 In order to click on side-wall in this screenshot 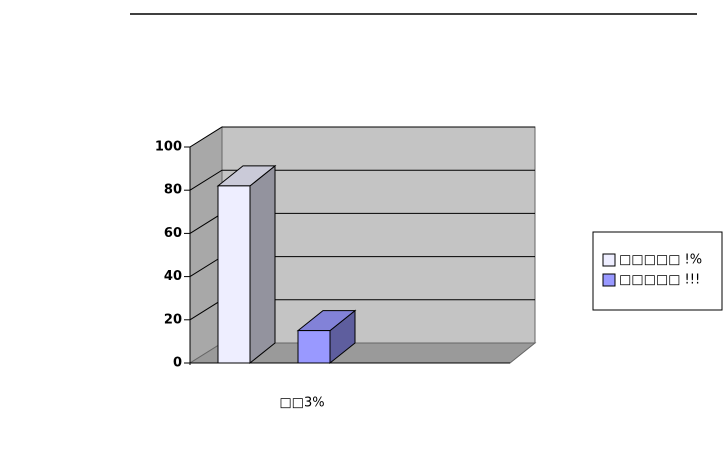, I will do `click(206, 245)`.